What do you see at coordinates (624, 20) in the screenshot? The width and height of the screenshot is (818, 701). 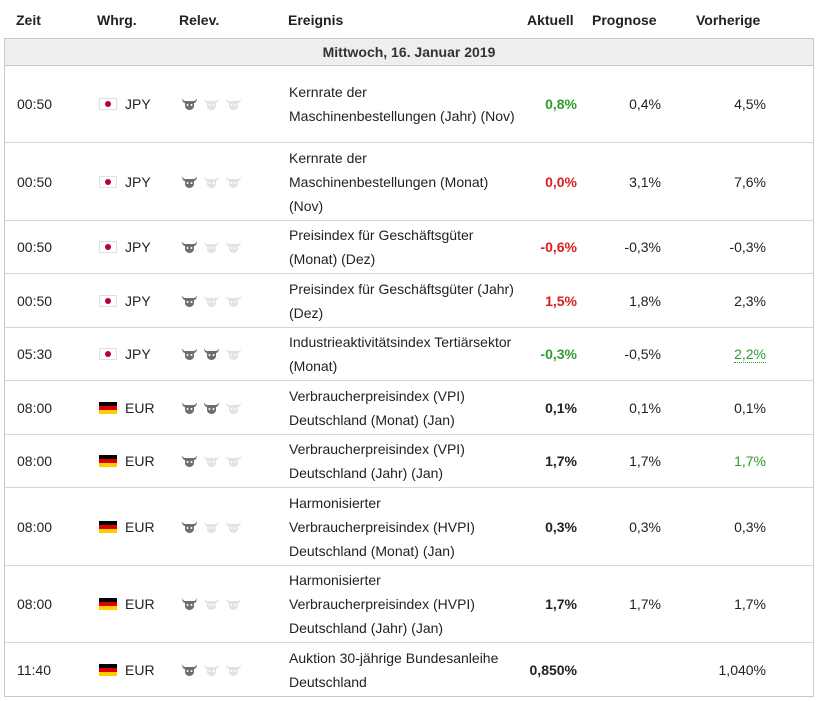 I see `header-forecast: Prognose` at bounding box center [624, 20].